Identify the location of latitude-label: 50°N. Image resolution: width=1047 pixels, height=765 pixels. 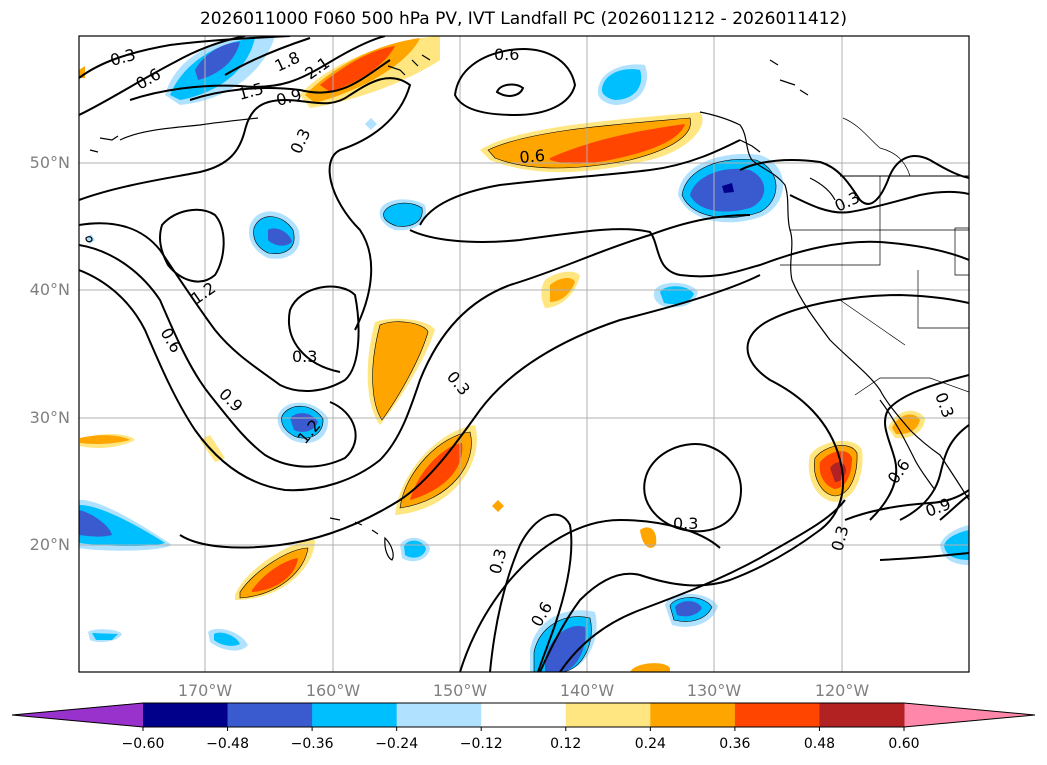
(49, 162).